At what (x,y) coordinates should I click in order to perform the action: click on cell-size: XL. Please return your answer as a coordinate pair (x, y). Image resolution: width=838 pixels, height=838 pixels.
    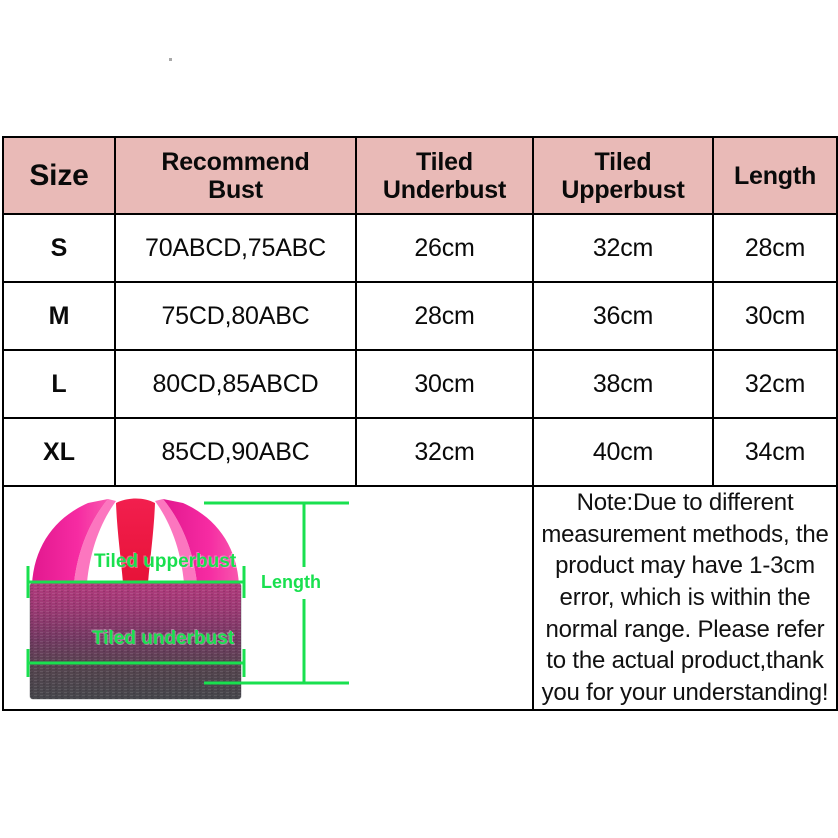
    Looking at the image, I should click on (59, 452).